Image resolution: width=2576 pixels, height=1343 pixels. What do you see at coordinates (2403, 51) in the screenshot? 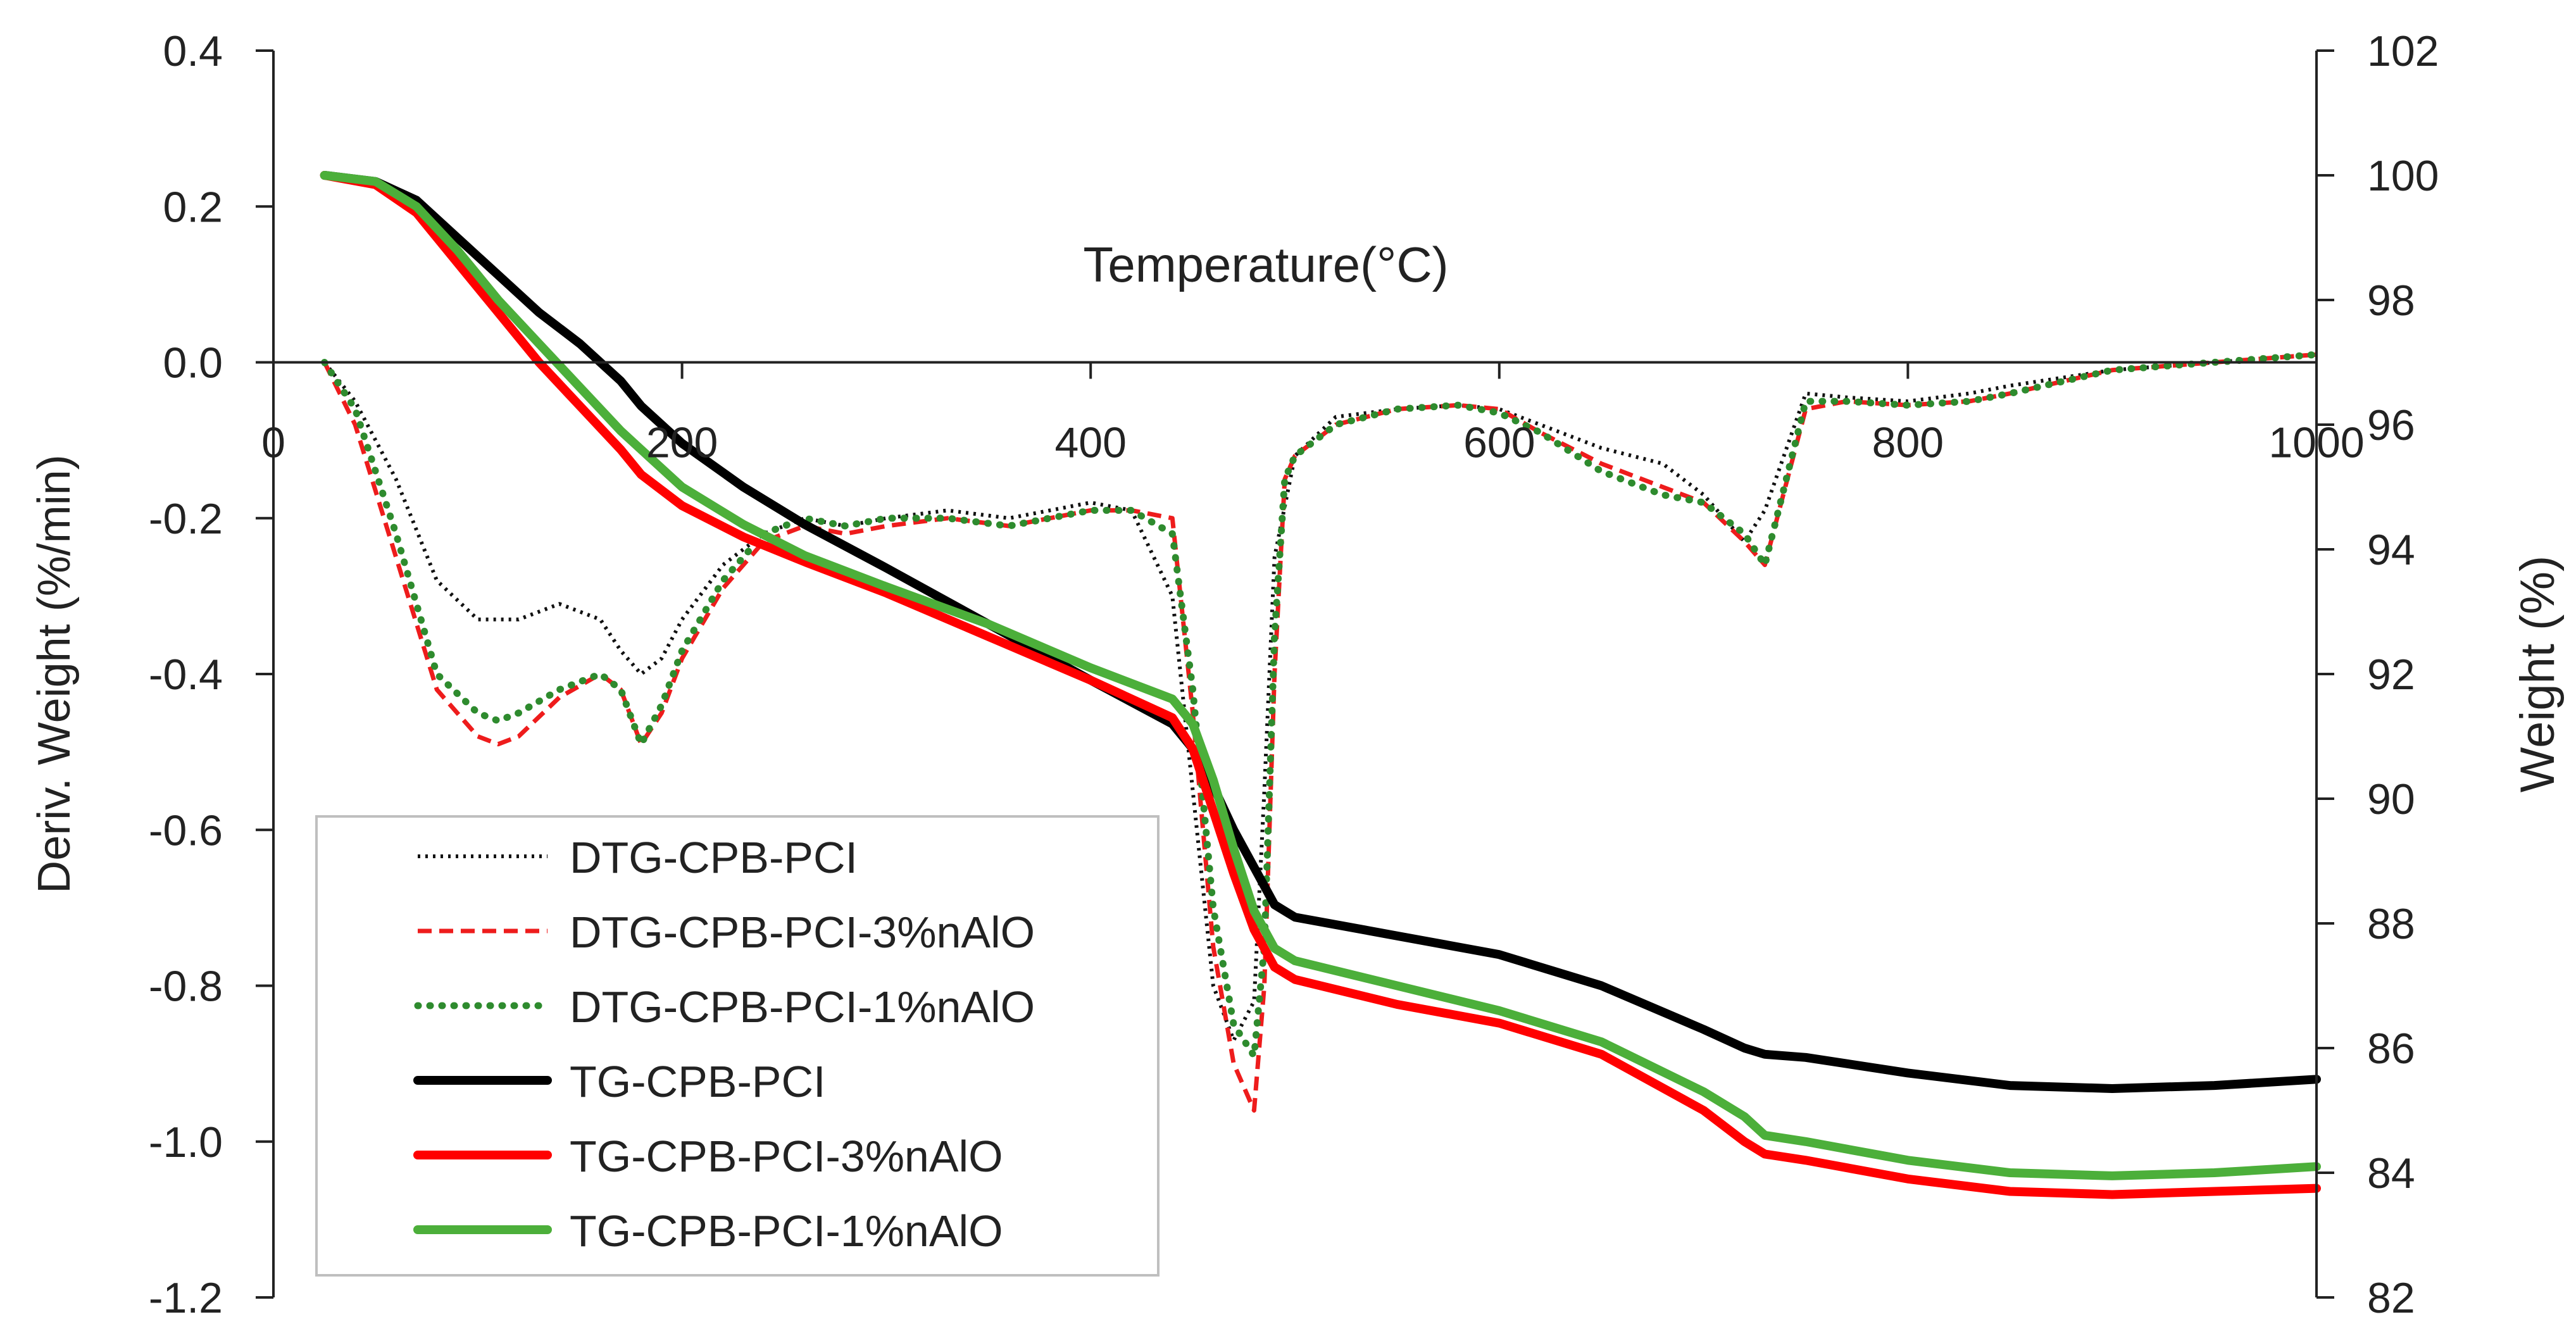
I see `right-tick-label: 102` at bounding box center [2403, 51].